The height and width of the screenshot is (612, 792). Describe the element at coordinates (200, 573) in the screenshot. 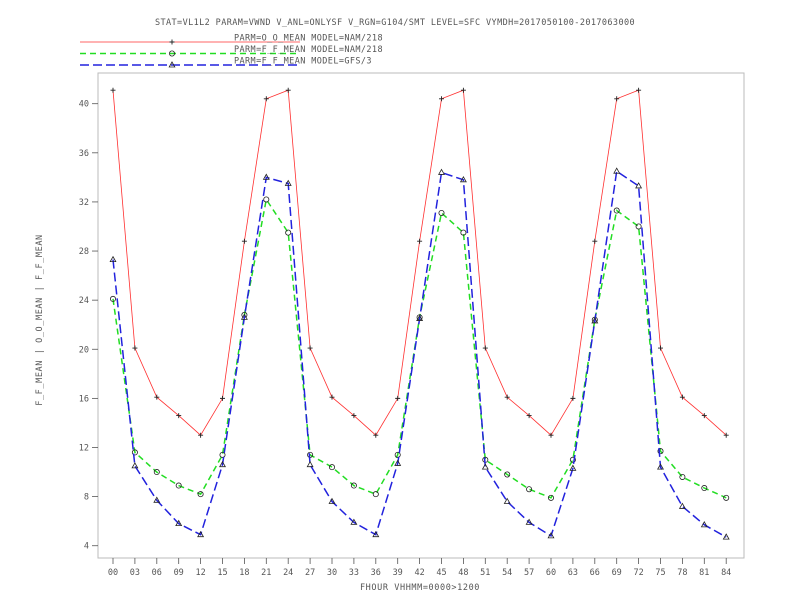

I see `x-tick-label: 12` at that location.